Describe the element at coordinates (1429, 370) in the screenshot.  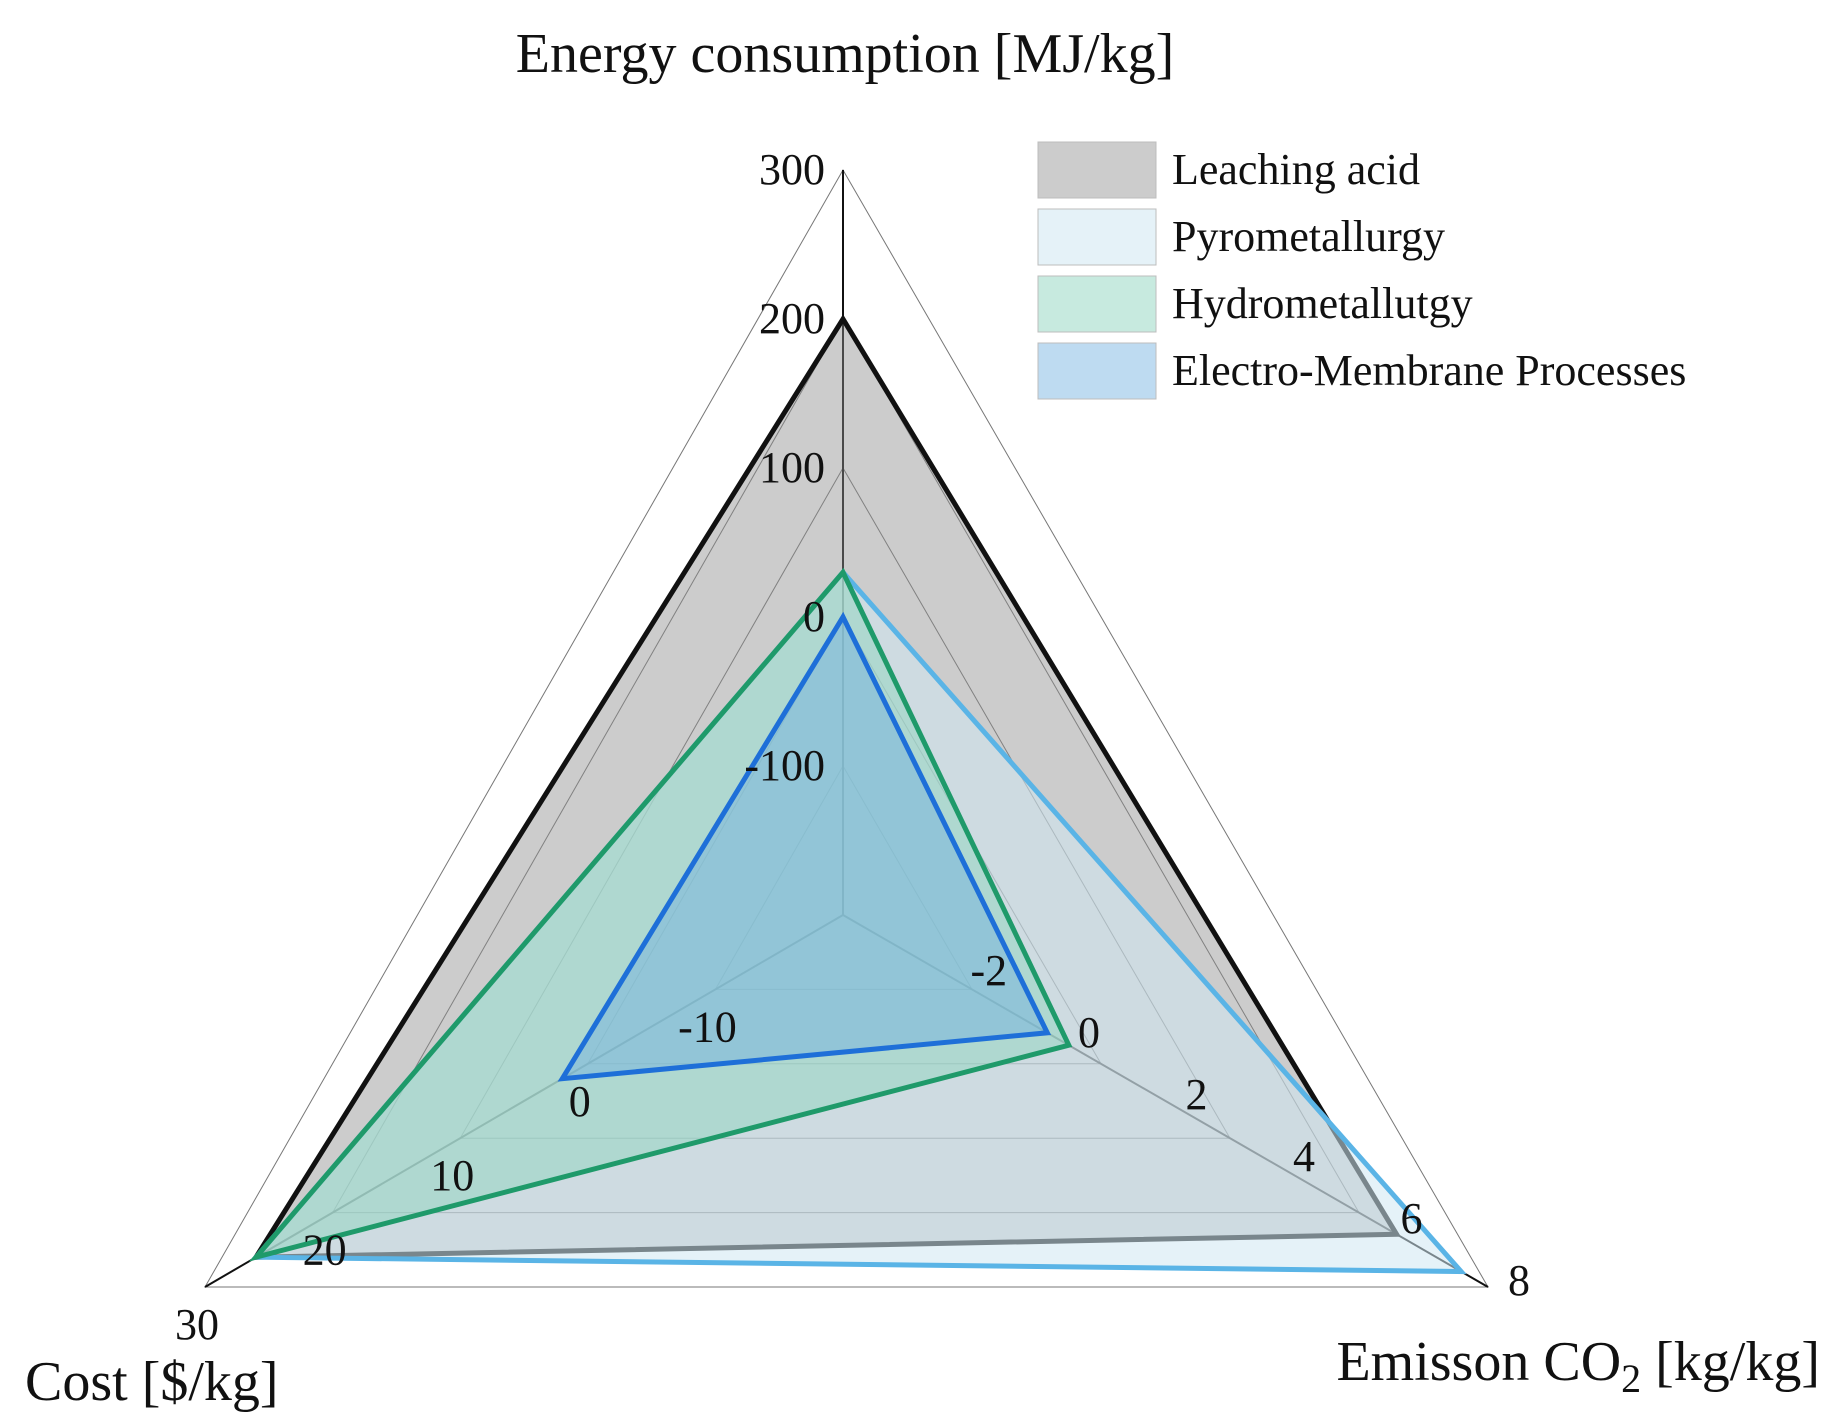
I see `legend-label-4: Electro-Membrane Processes` at that location.